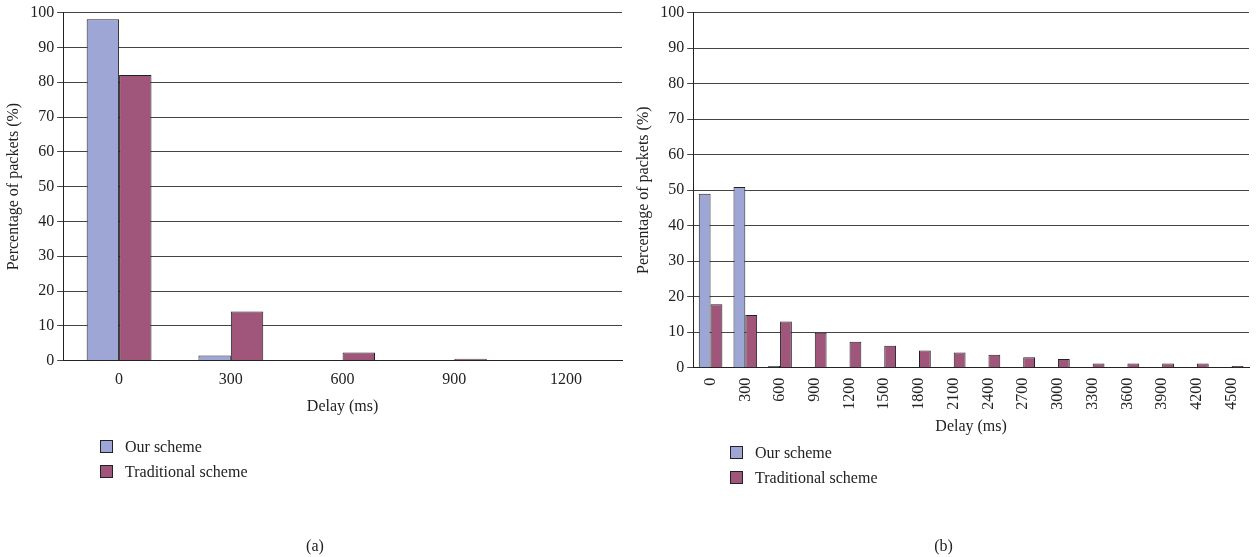  Describe the element at coordinates (952, 393) in the screenshot. I see `x-tick-label: 2100` at that location.